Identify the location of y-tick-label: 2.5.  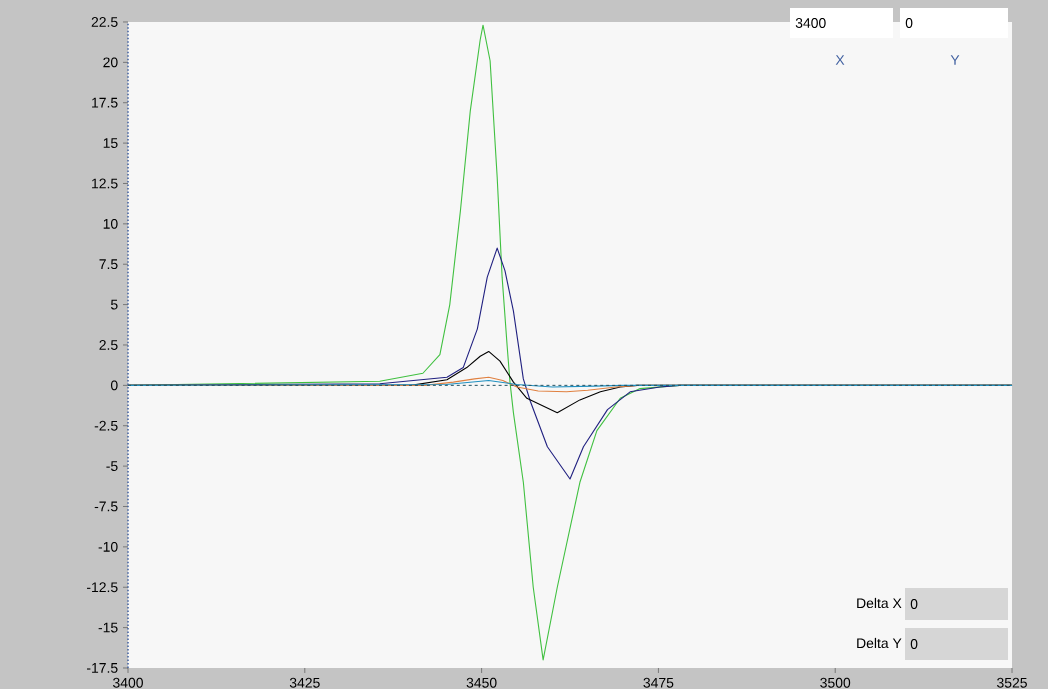
(108, 344).